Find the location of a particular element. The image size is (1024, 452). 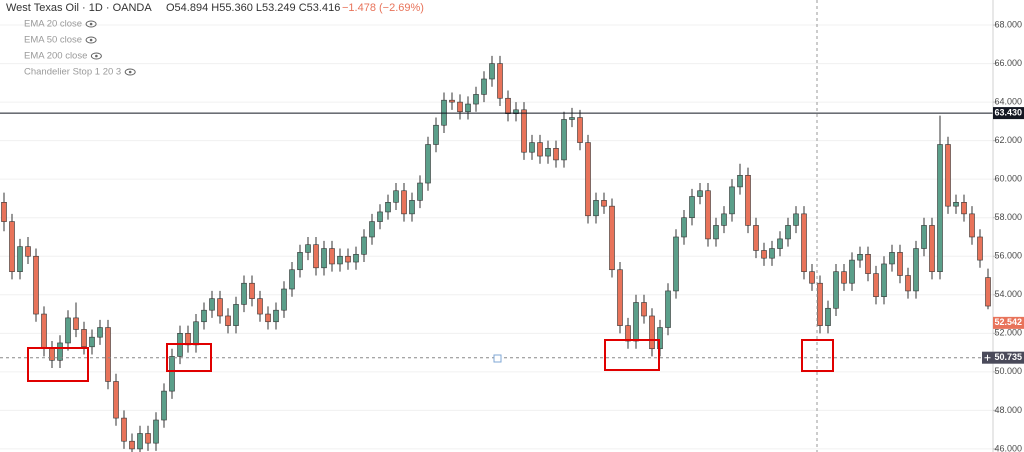

y-tick-label: 68.000 is located at coordinates (1008, 24).